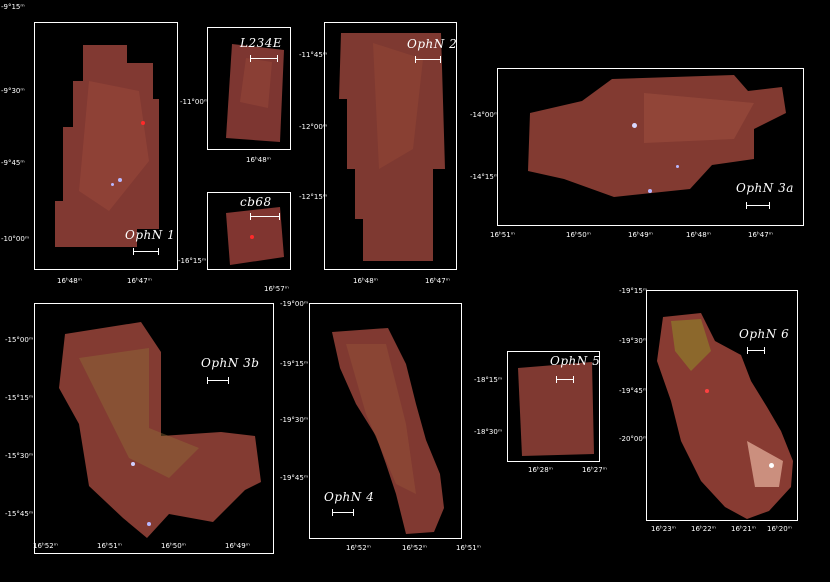 The width and height of the screenshot is (830, 582). What do you see at coordinates (388, 431) in the screenshot?
I see `ophn4-image` at bounding box center [388, 431].